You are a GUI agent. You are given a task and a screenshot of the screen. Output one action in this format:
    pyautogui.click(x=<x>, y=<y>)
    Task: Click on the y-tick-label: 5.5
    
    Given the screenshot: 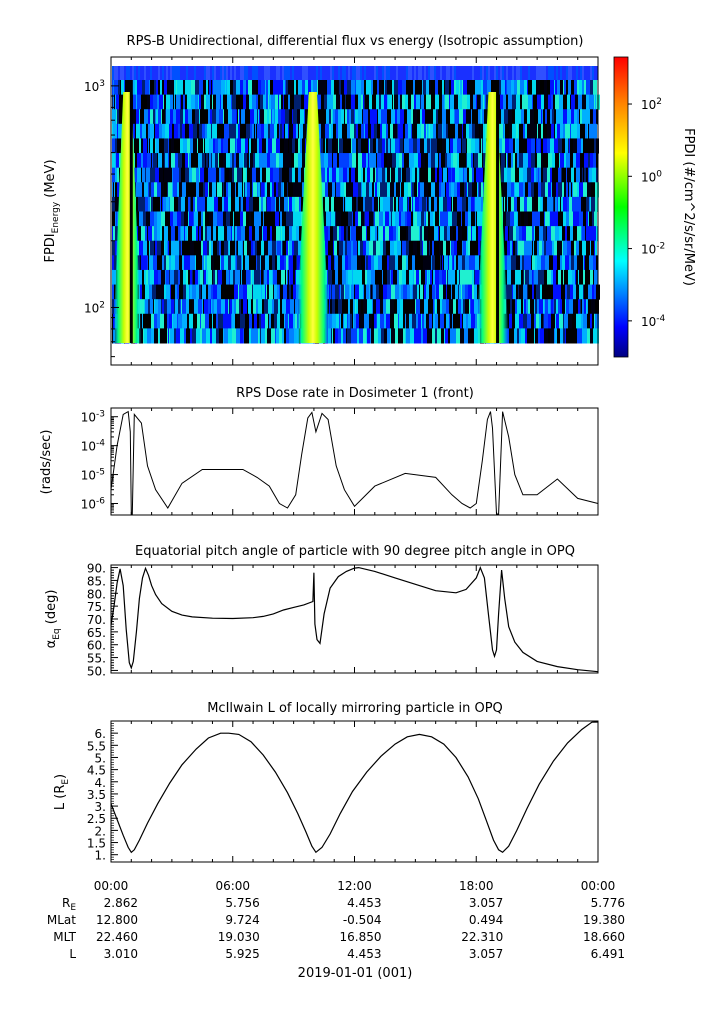 What is the action you would take?
    pyautogui.click(x=96, y=746)
    